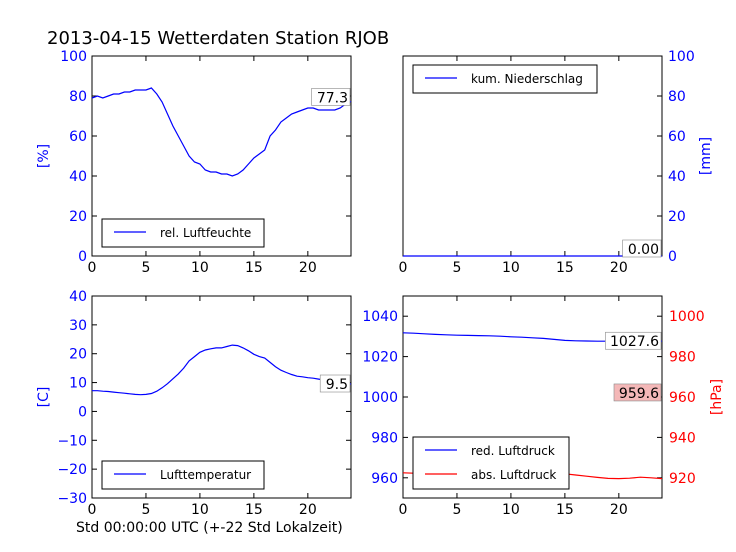  I want to click on pressure-annotation-blue: 1027.6, so click(634, 342).